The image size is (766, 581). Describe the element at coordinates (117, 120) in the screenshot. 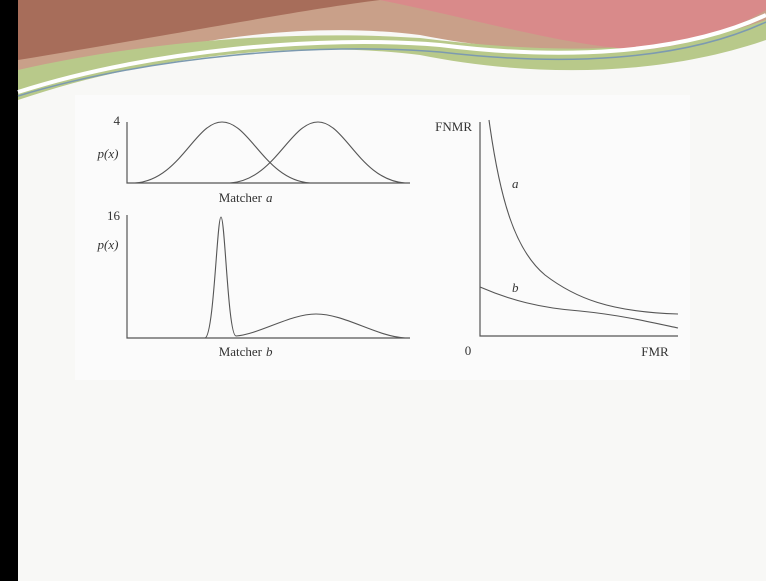

I see `y-max-label: 4` at that location.